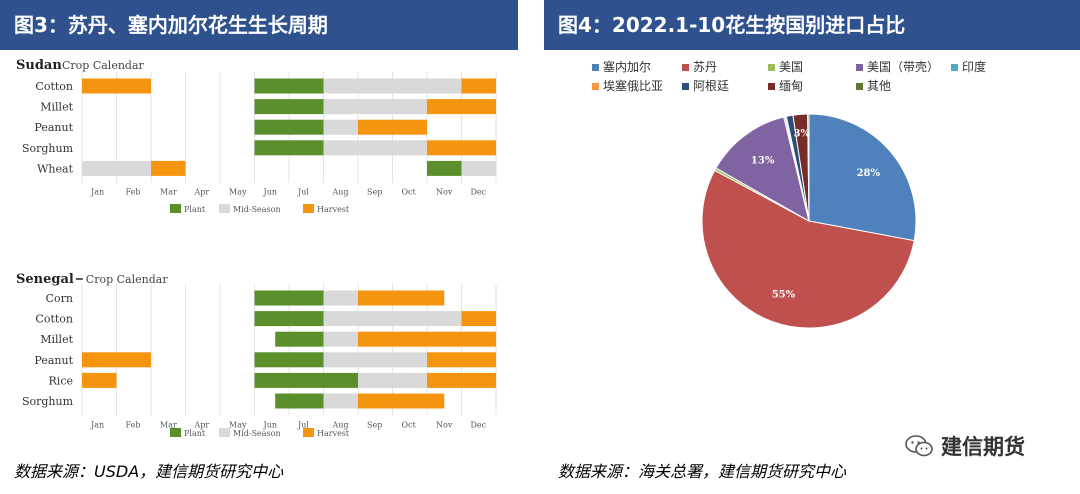  Describe the element at coordinates (791, 67) in the screenshot. I see `pie-legend-label: 美国` at that location.